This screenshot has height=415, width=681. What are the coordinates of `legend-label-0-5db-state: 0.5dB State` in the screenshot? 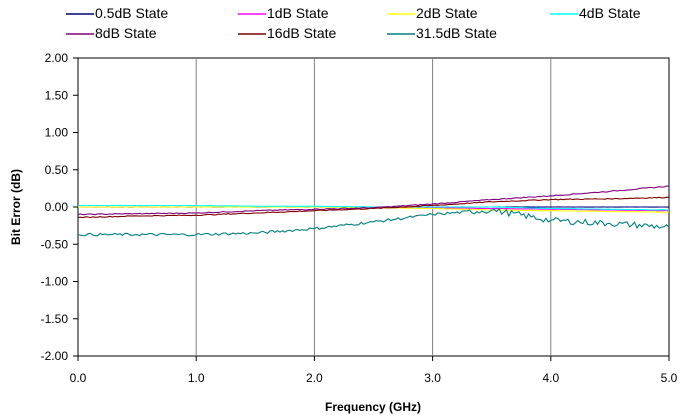 It's located at (131, 13).